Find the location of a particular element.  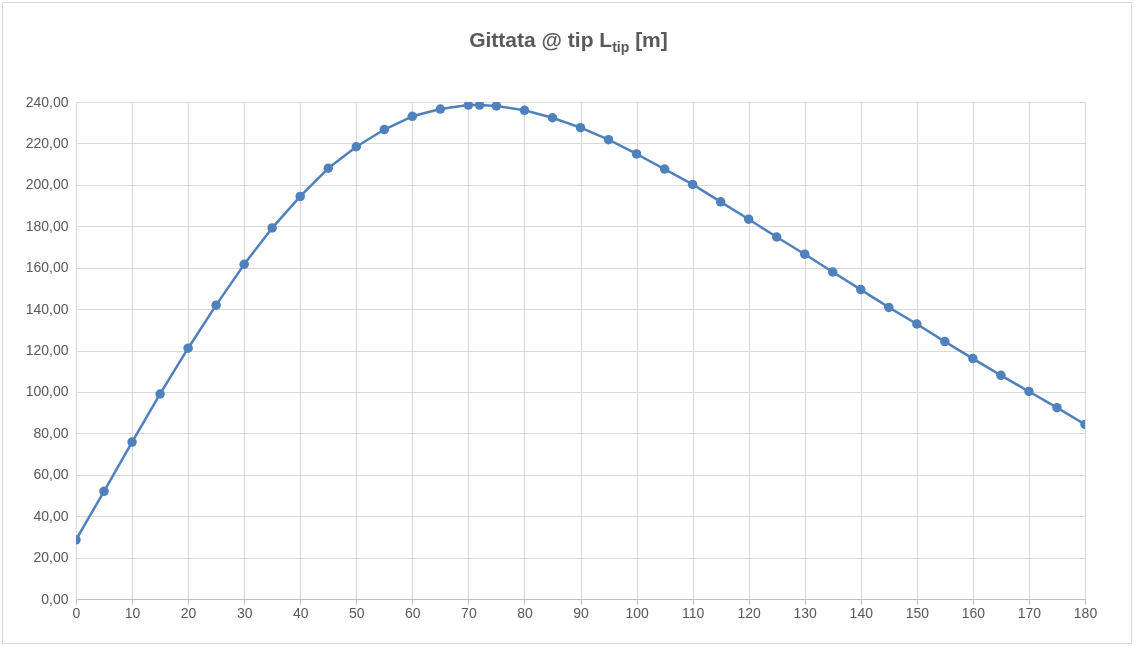

x-tick-label: 40 is located at coordinates (300, 612).